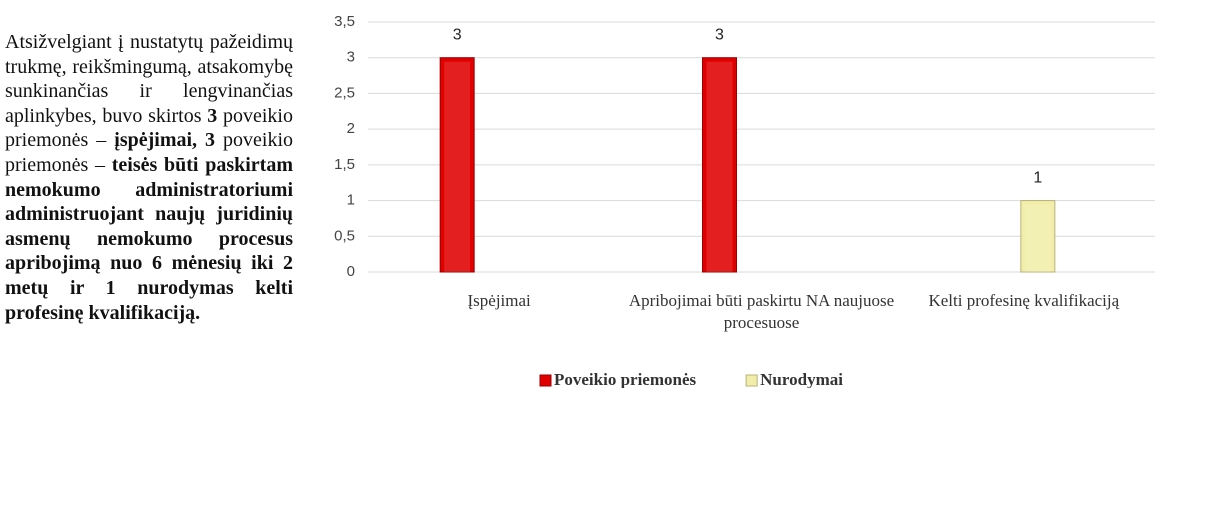 The height and width of the screenshot is (525, 1228). Describe the element at coordinates (499, 300) in the screenshot. I see `x-tick-label: Įspėjimai` at that location.